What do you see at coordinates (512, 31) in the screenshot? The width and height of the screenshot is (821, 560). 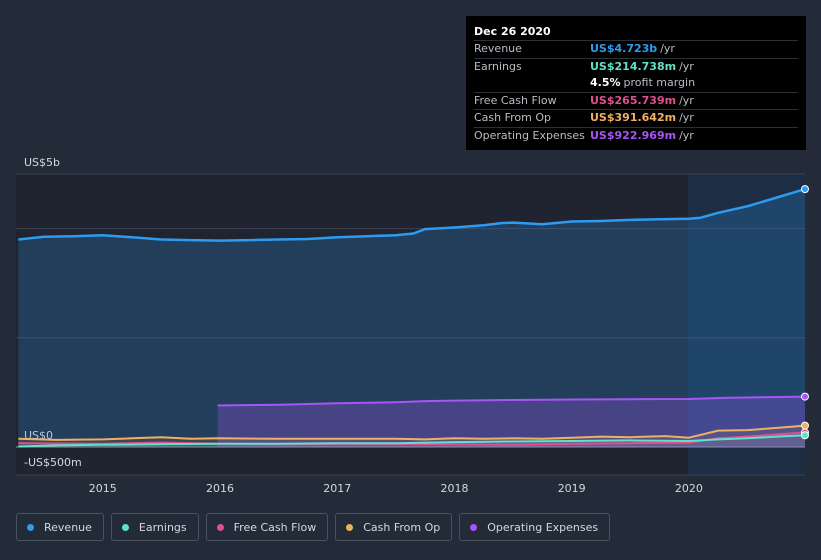 I see `tooltip-date: Dec 26 2020` at bounding box center [512, 31].